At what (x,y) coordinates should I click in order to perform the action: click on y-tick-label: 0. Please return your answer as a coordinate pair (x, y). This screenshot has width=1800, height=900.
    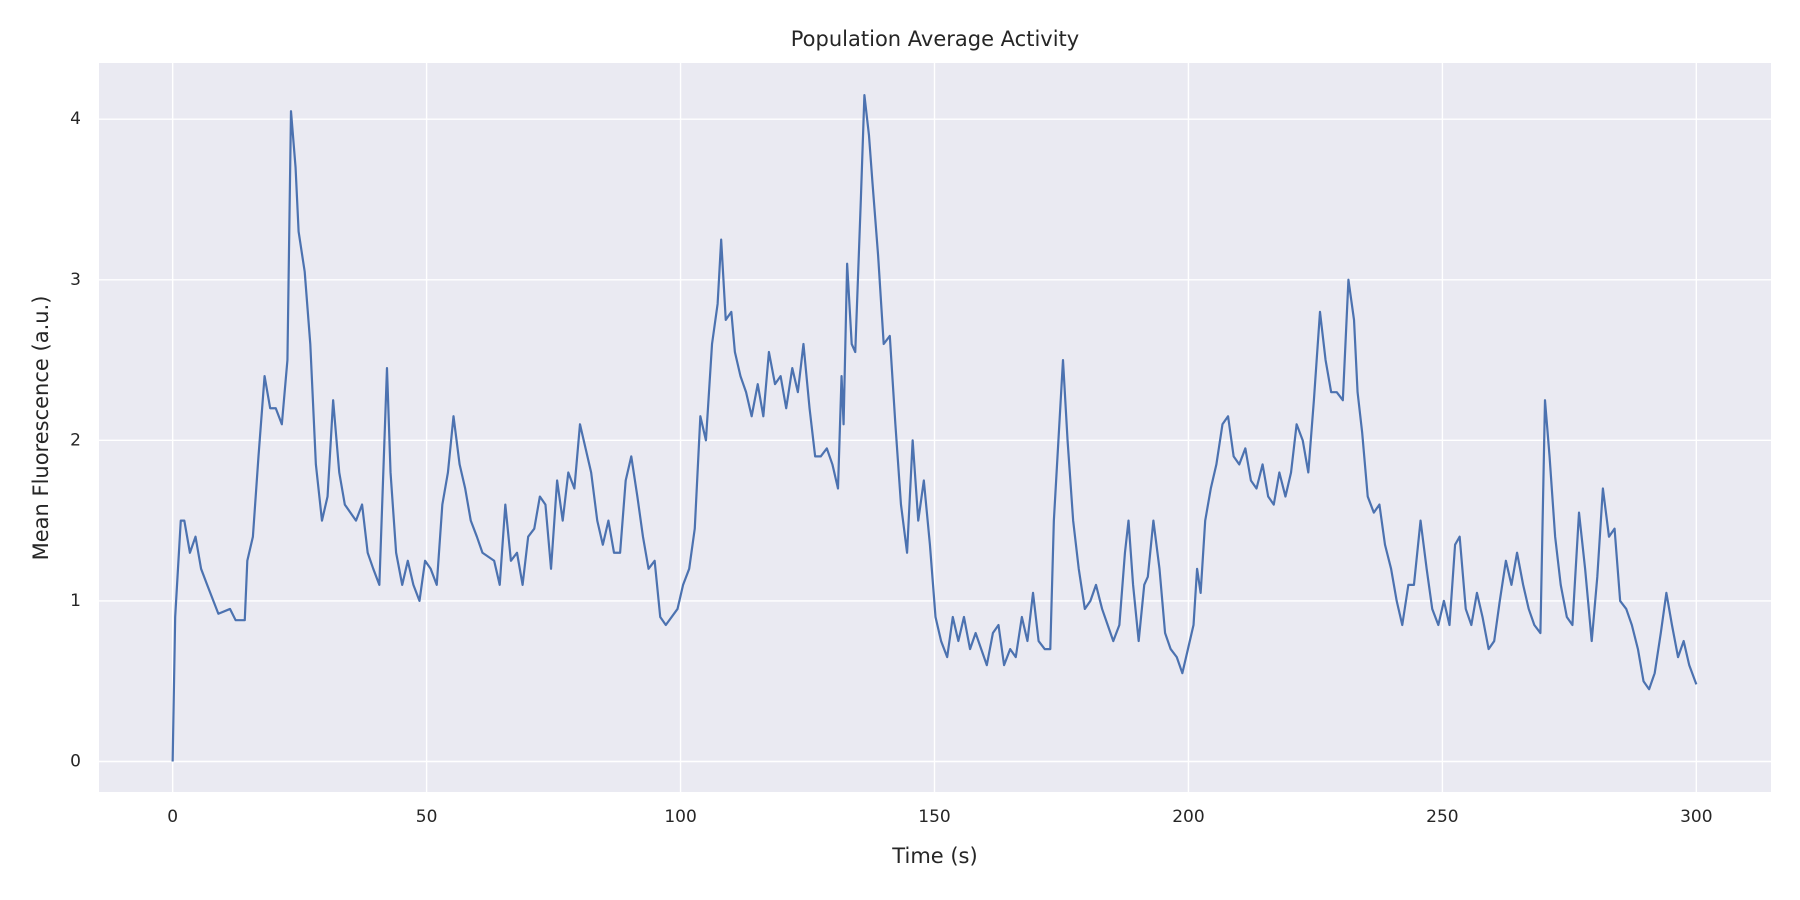
    Looking at the image, I should click on (75, 761).